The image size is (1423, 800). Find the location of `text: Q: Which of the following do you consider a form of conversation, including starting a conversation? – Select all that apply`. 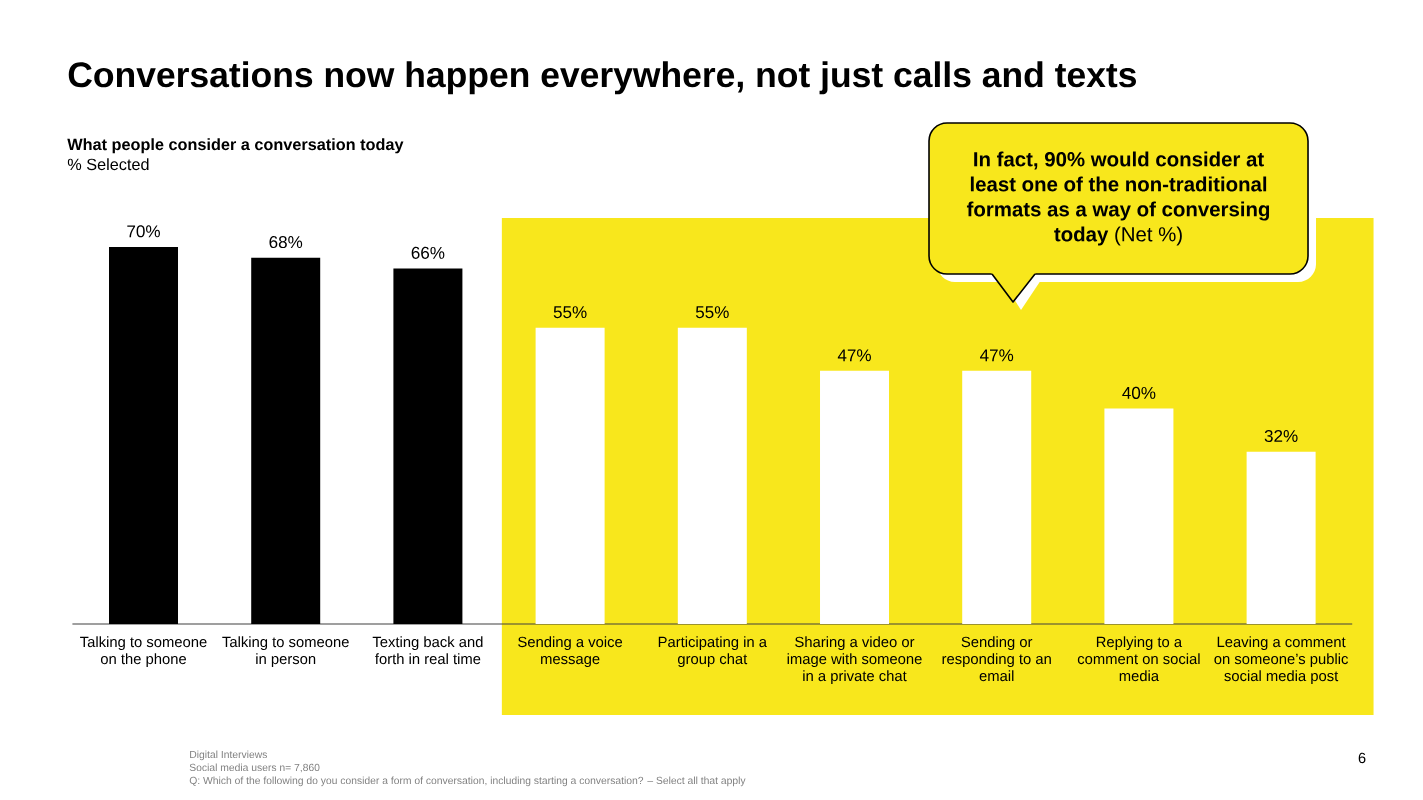

text: Q: Which of the following do you consider a form of conversation, including starting a conversation? – Select all that apply is located at coordinates (467, 781).